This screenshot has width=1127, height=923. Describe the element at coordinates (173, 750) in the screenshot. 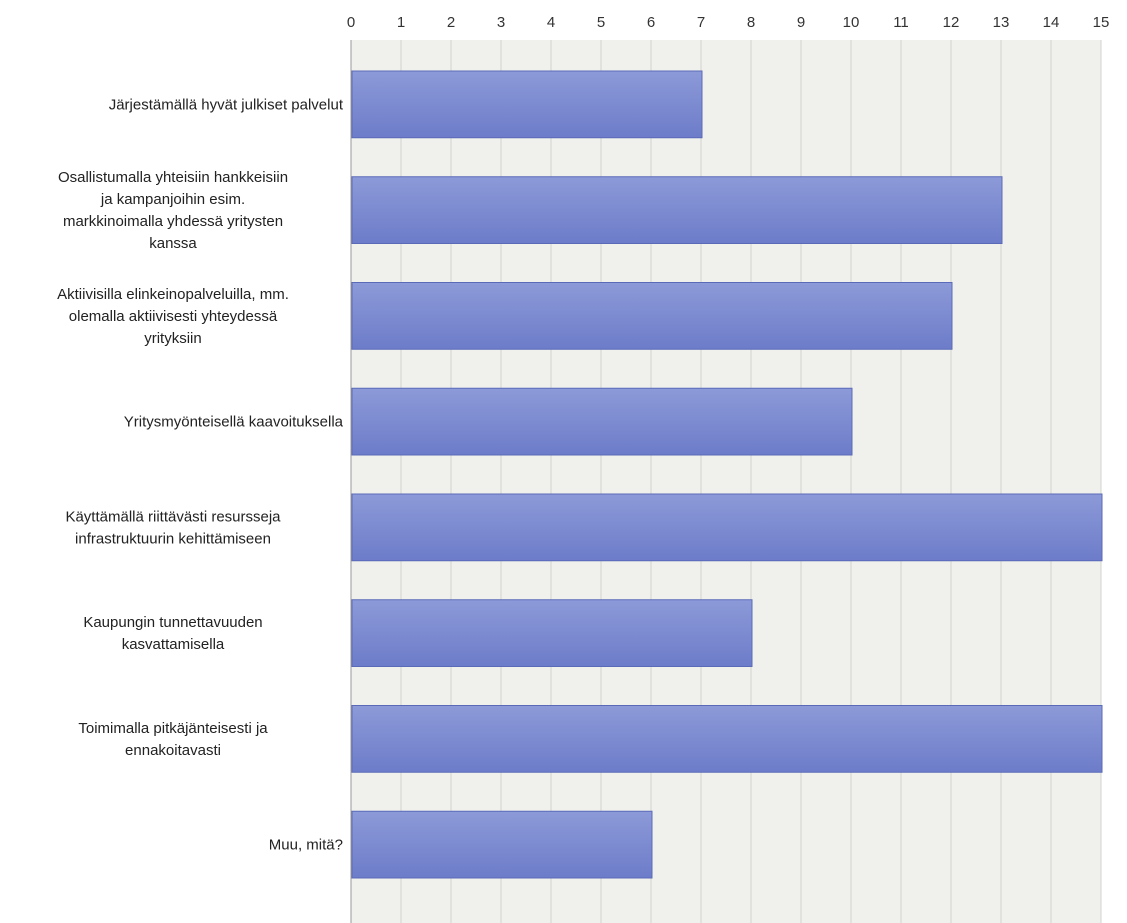

I see `category-label-line: ennakoitavasti` at that location.